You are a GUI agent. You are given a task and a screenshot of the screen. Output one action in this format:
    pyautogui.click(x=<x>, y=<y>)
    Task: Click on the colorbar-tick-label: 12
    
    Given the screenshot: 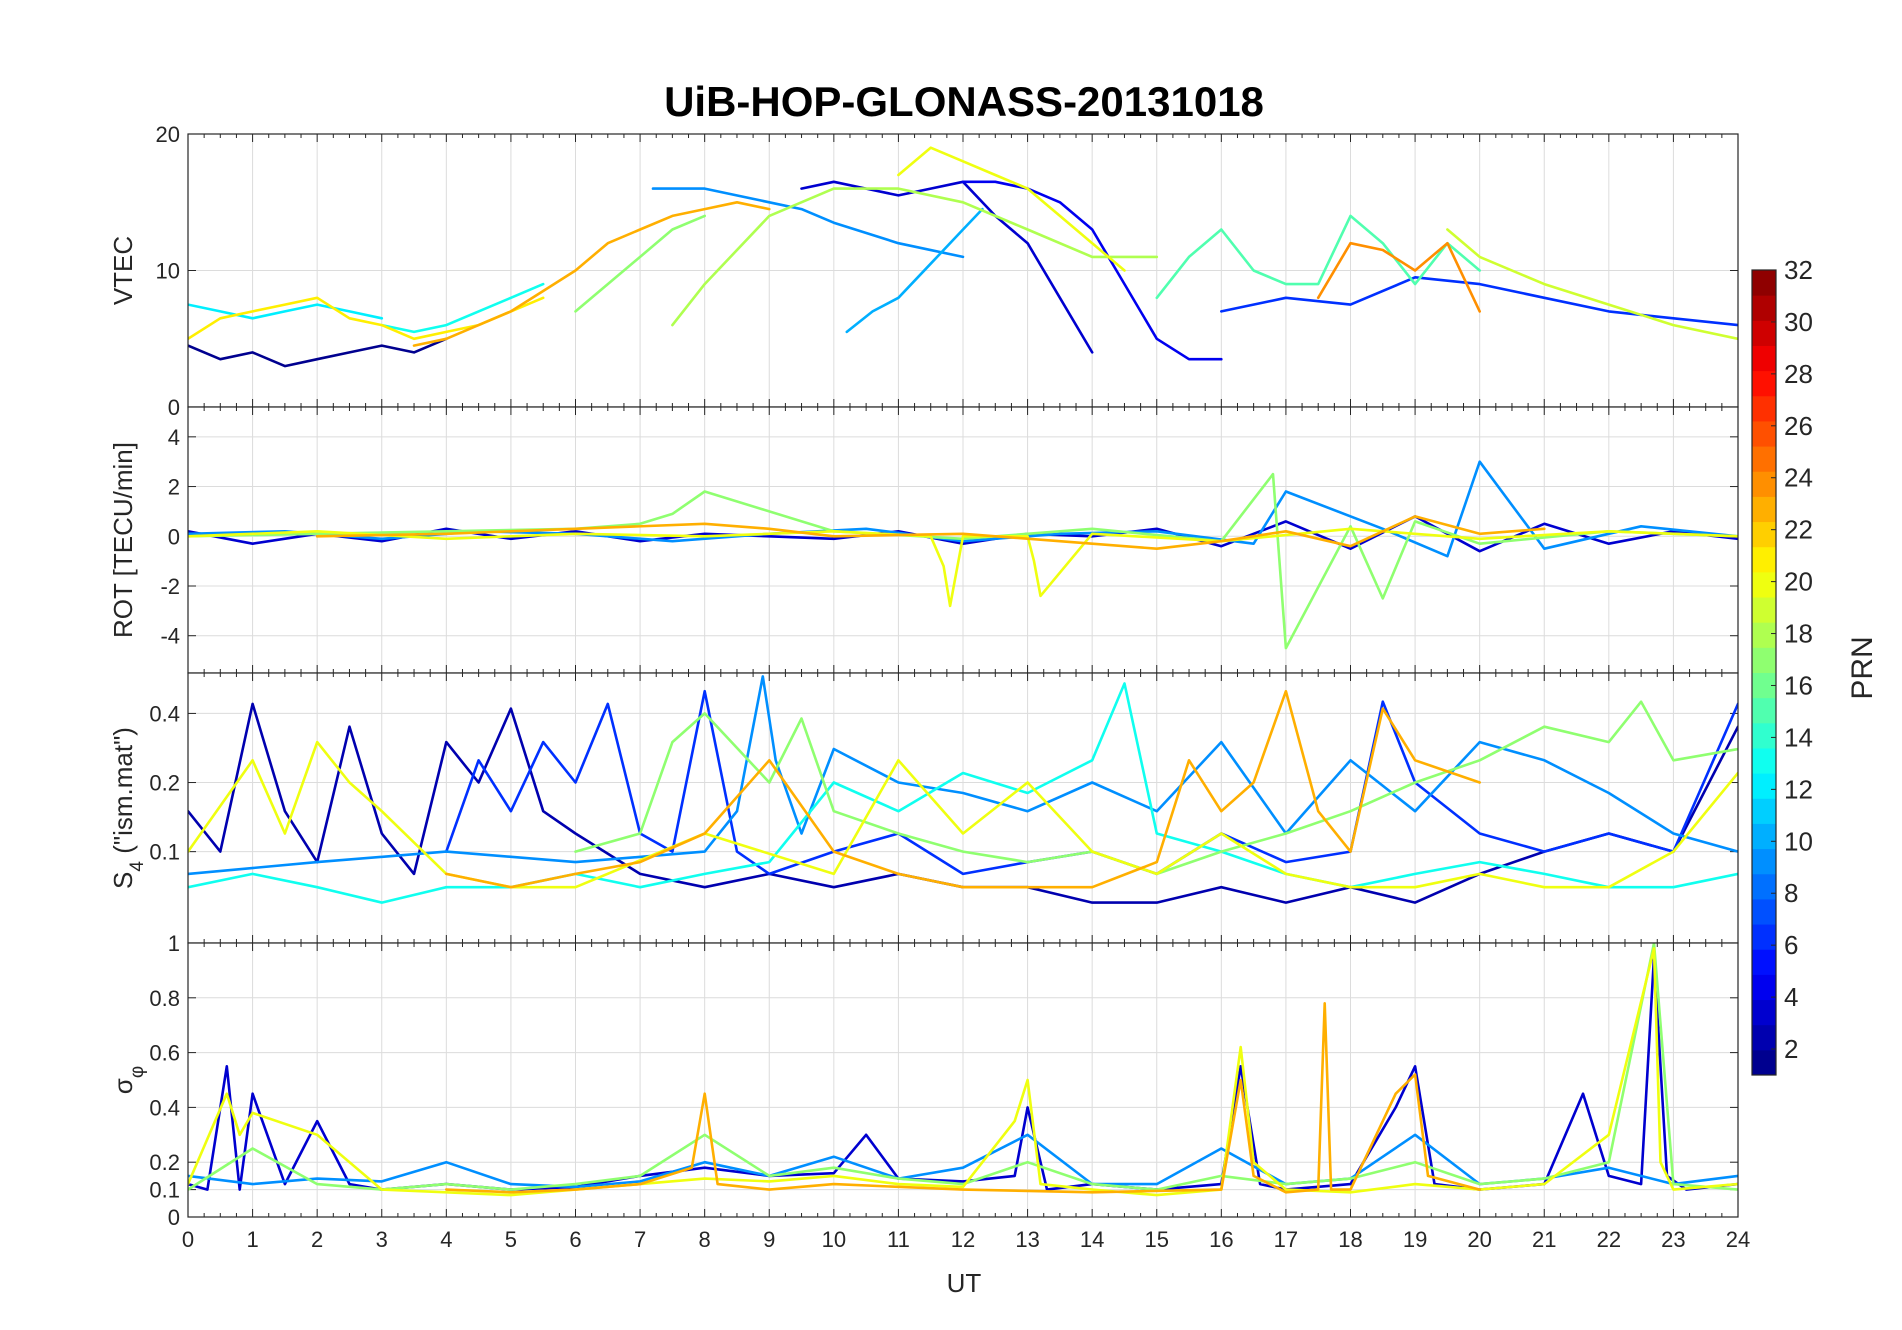 What is the action you would take?
    pyautogui.click(x=1798, y=789)
    